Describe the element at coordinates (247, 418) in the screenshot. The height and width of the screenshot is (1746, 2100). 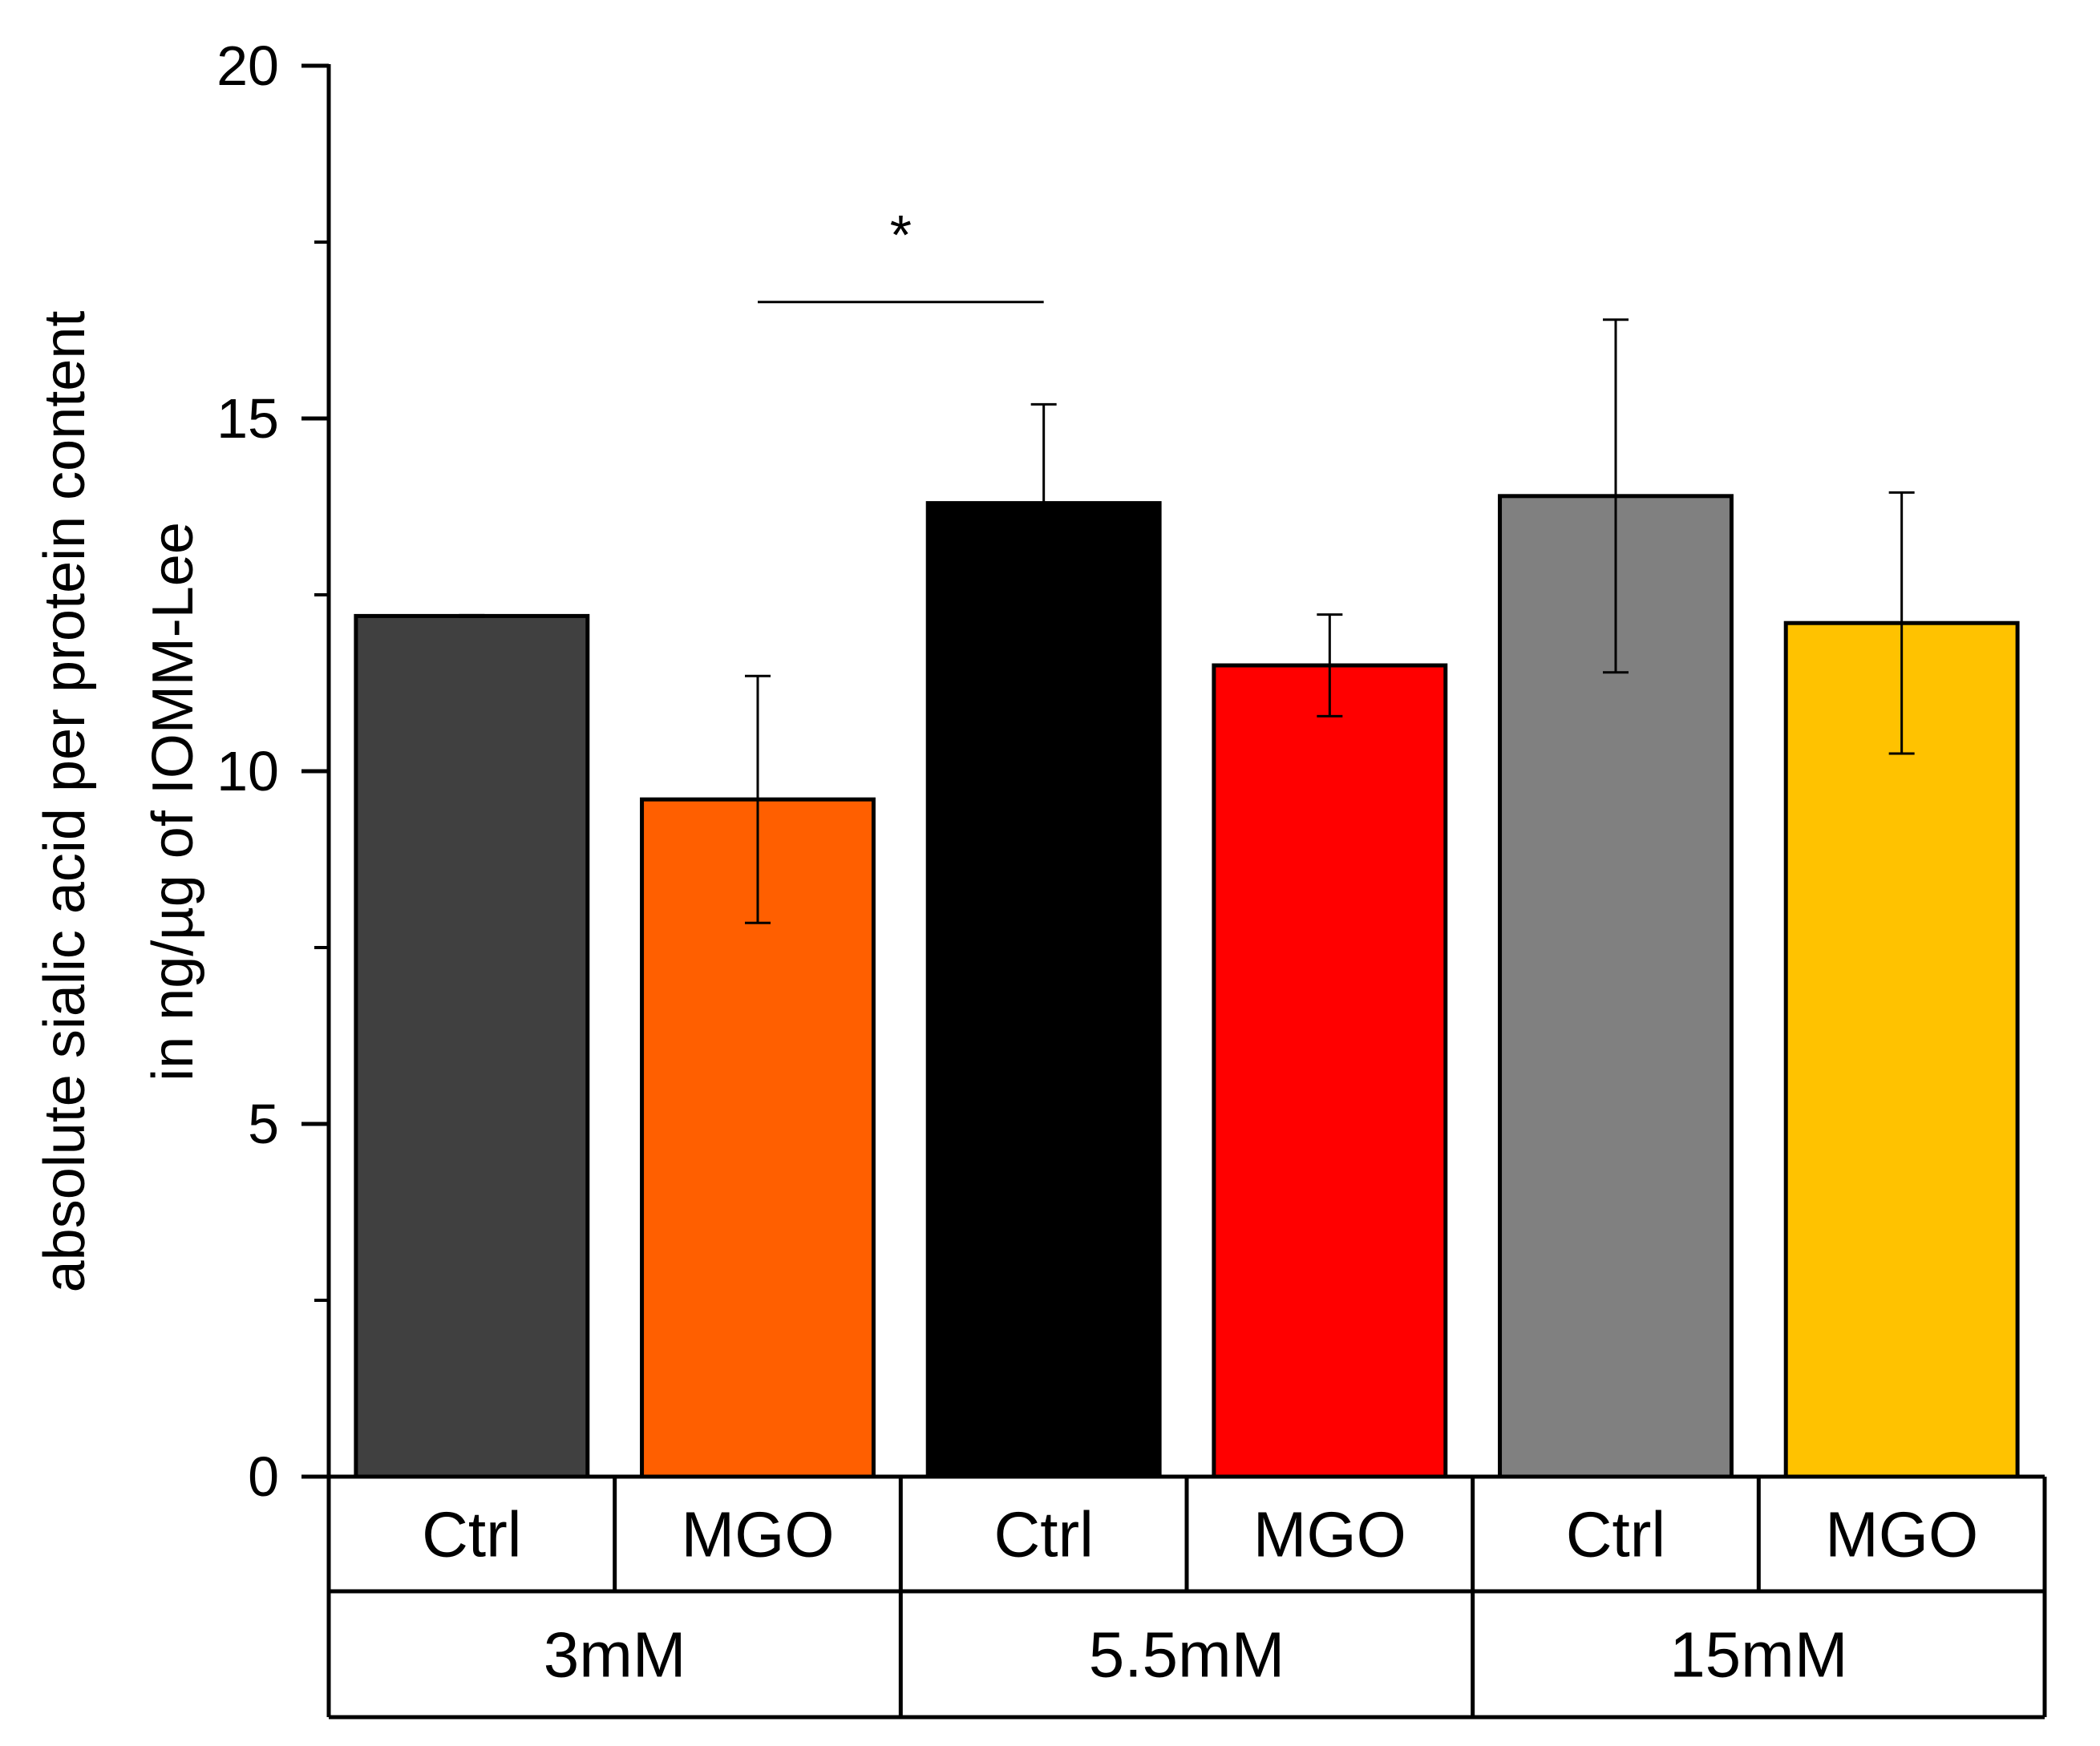
I see `y-tick-label: 15` at that location.